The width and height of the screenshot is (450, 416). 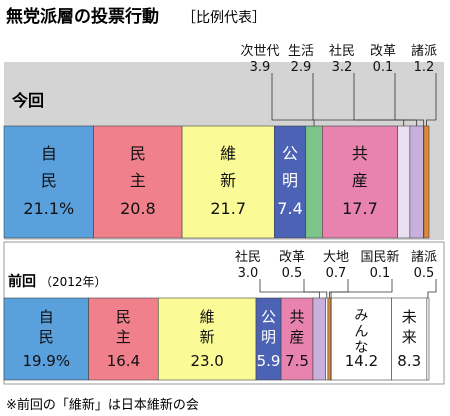 What do you see at coordinates (22, 281) in the screenshot?
I see `previous-row-label: 前回` at bounding box center [22, 281].